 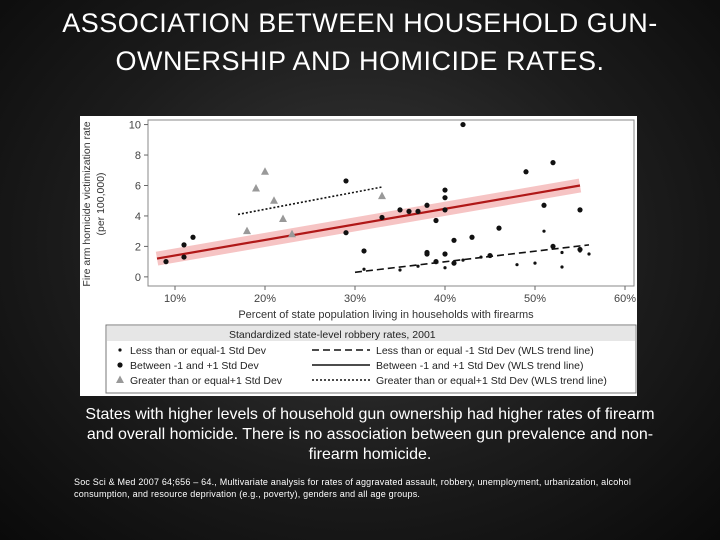 I want to click on y-tick-label: 4, so click(x=138, y=217).